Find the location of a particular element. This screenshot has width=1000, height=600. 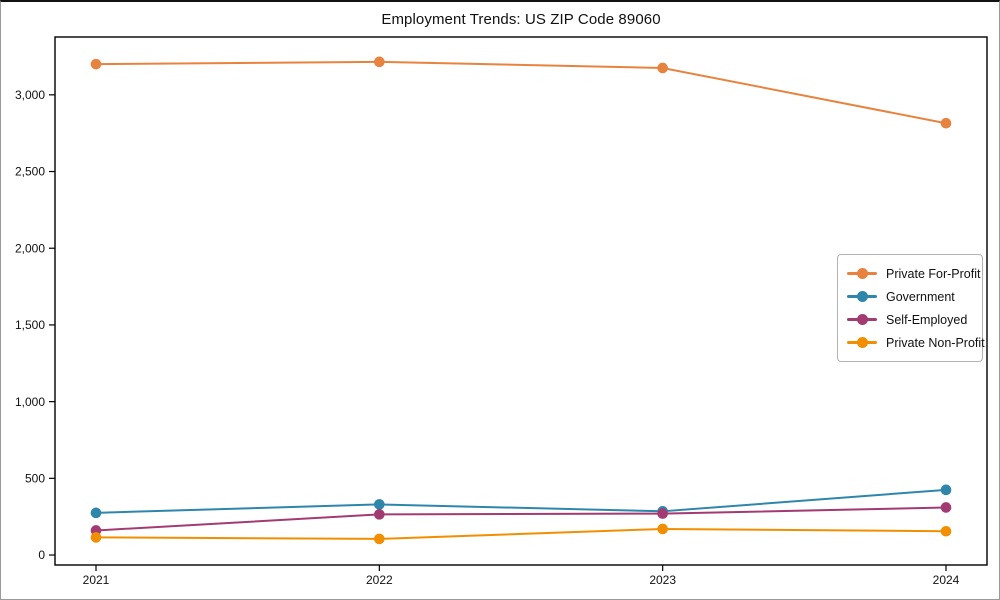

legend-label: Self-Employed is located at coordinates (927, 319).